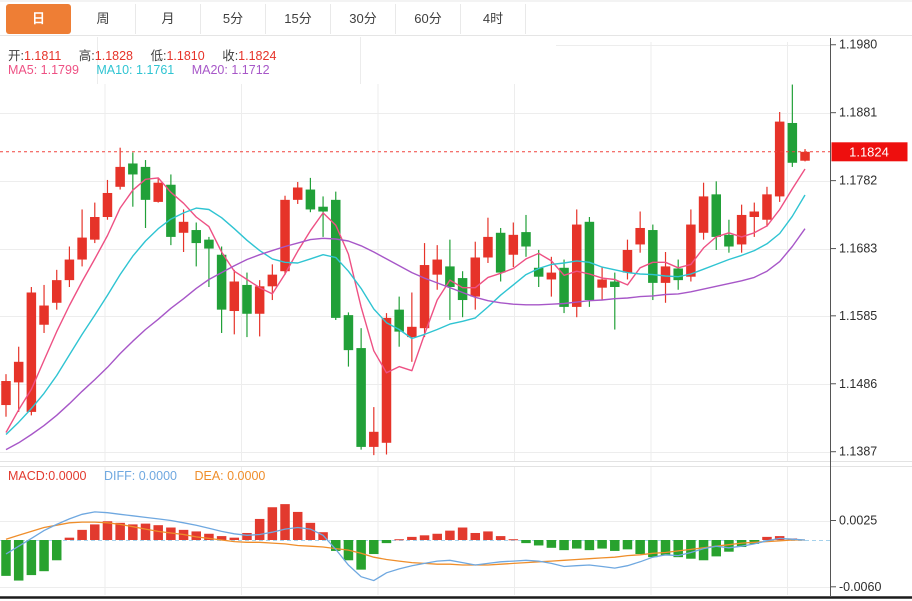 The image size is (912, 601). I want to click on svg-text: 1.1881, so click(858, 113).